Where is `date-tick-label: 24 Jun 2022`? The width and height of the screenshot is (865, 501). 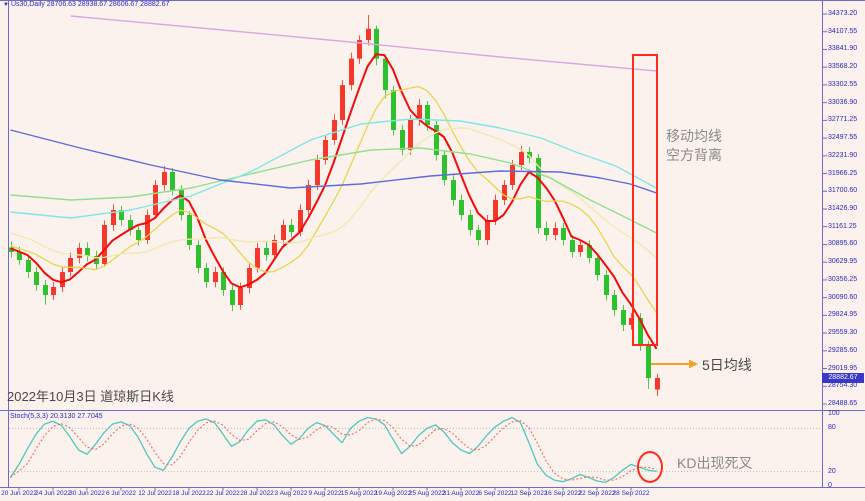 date-tick-label: 24 Jun 2022 is located at coordinates (53, 493).